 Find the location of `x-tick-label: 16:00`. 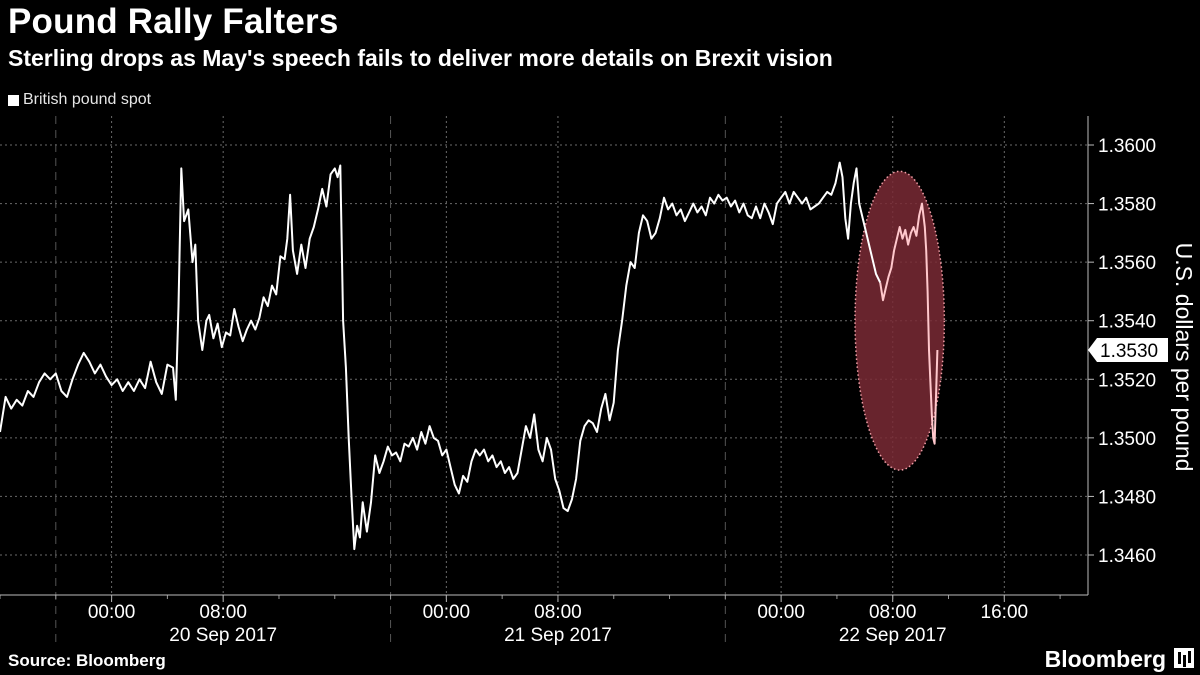

x-tick-label: 16:00 is located at coordinates (1005, 612).